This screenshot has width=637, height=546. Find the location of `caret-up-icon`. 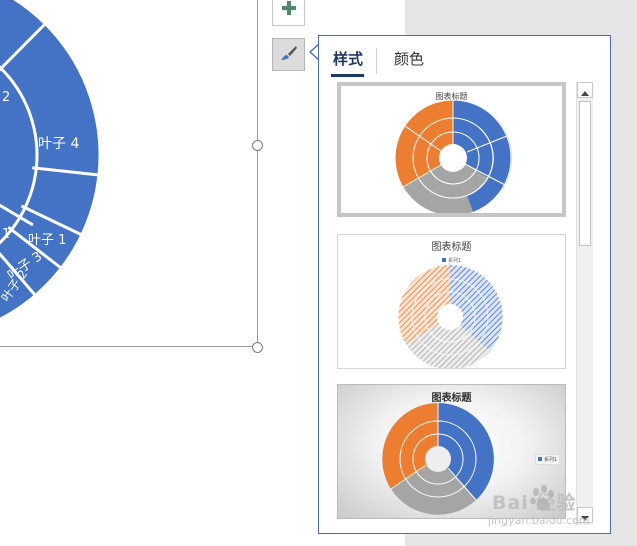

caret-up-icon is located at coordinates (585, 90).